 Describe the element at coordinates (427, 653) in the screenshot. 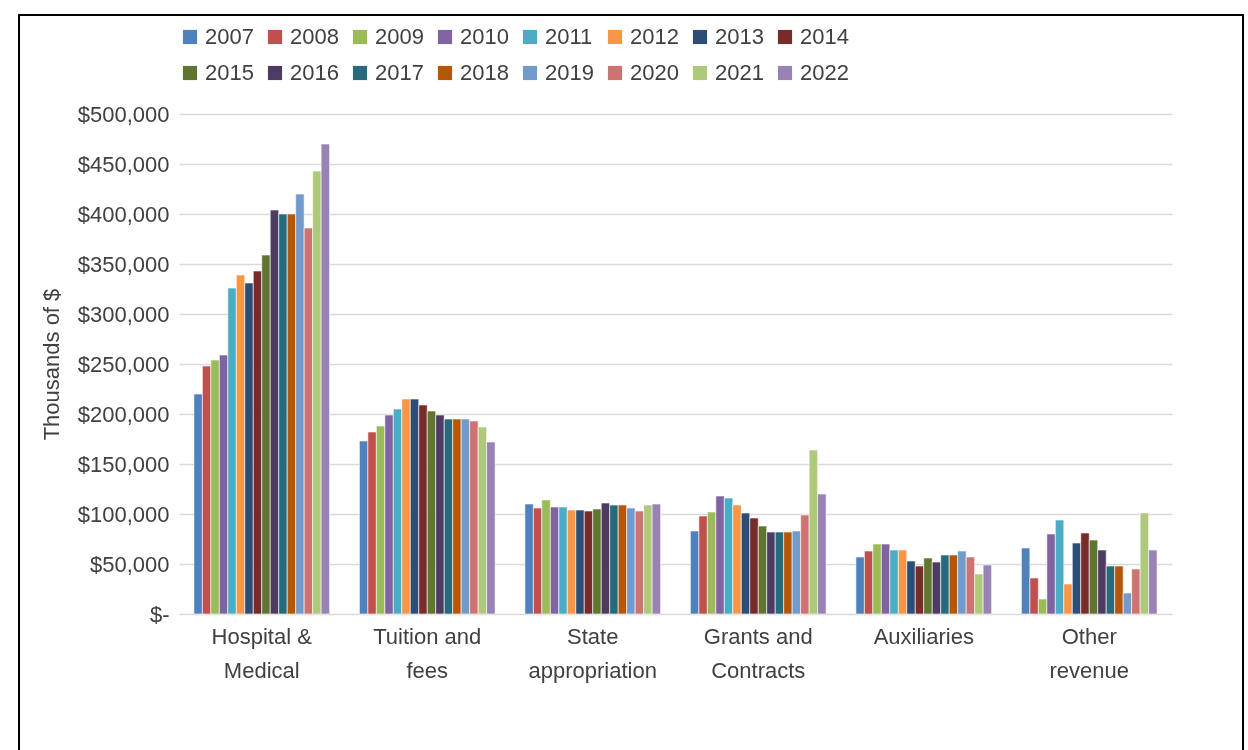

I see `x-tick-label: Tuition and fees` at that location.